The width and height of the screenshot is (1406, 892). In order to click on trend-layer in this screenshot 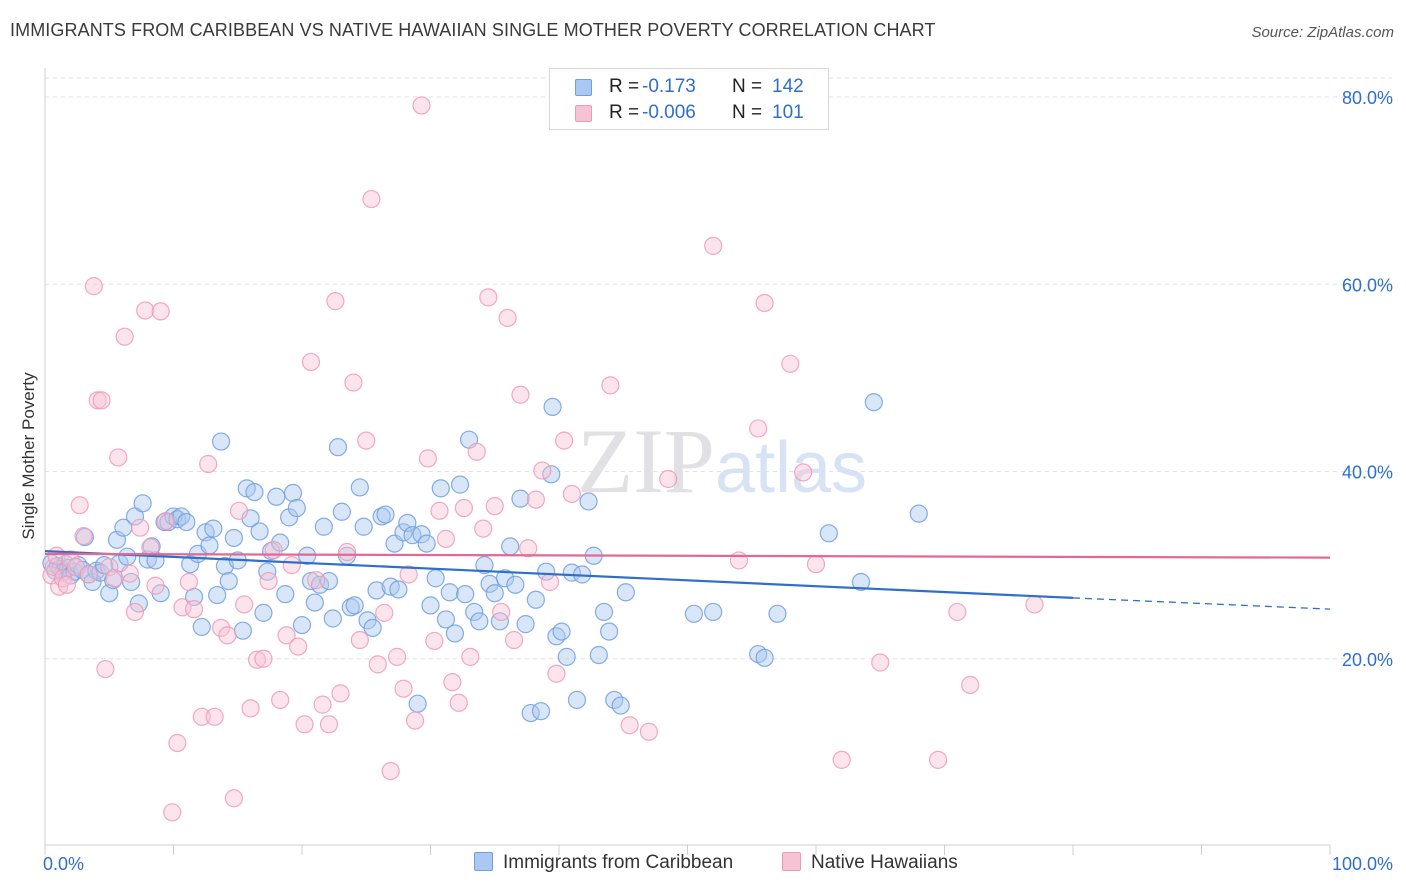, I will do `click(687, 579)`.